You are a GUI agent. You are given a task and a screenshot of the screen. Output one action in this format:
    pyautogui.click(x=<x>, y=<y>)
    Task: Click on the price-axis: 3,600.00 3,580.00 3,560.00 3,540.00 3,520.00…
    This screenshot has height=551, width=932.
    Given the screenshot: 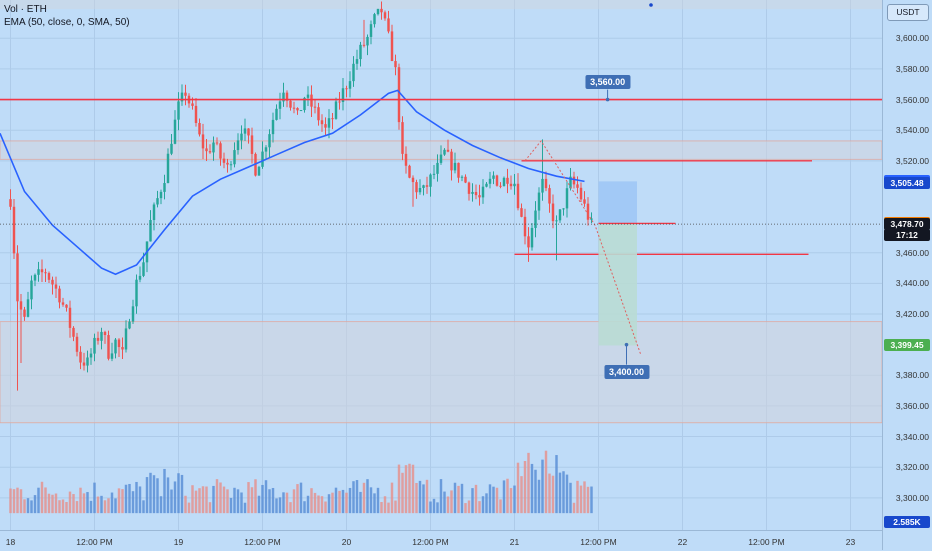 What is the action you would take?
    pyautogui.click(x=907, y=275)
    